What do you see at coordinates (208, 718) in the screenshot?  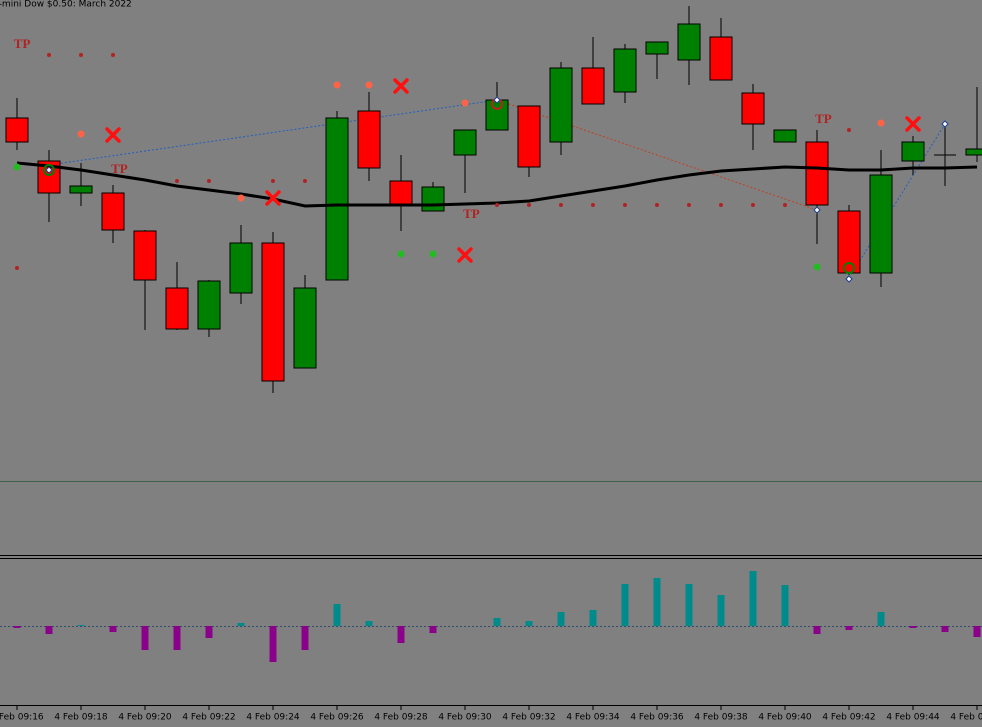 I see `x-tick-label: 4 Feb 09:22` at bounding box center [208, 718].